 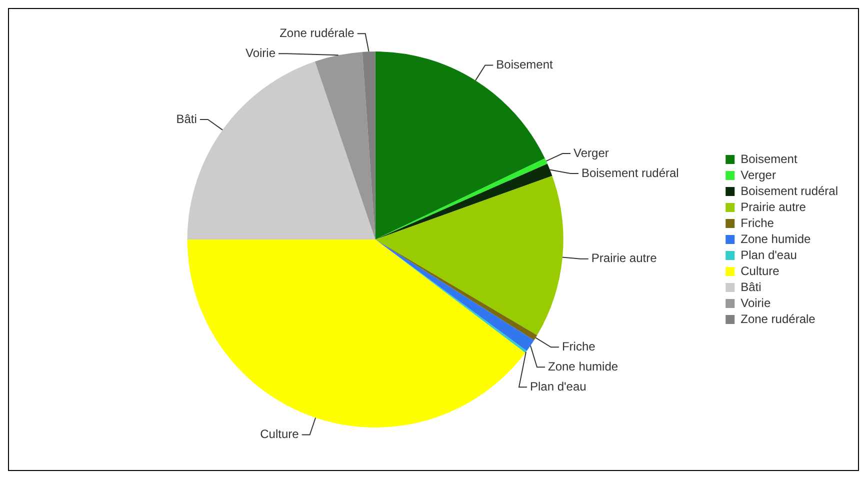 I want to click on slice-label: Verger, so click(x=591, y=153).